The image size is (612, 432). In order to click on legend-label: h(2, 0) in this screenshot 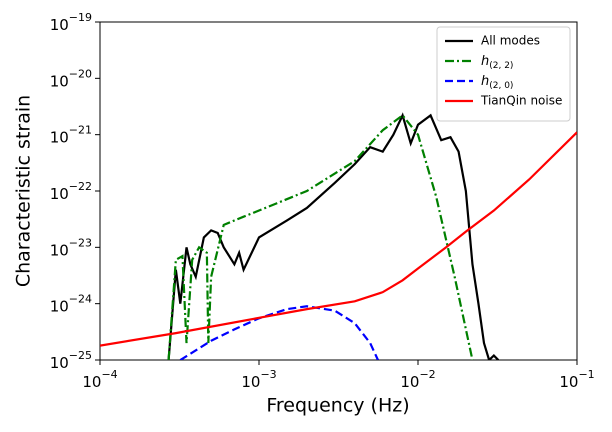, I will do `click(497, 82)`.